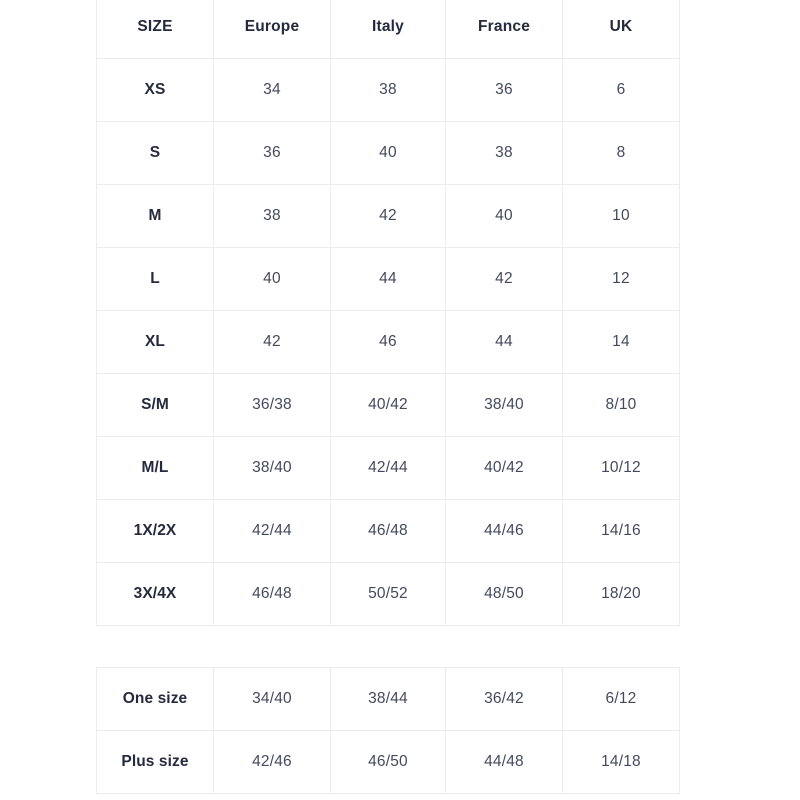 Image resolution: width=800 pixels, height=800 pixels. I want to click on cell-france: 44/46, so click(504, 531).